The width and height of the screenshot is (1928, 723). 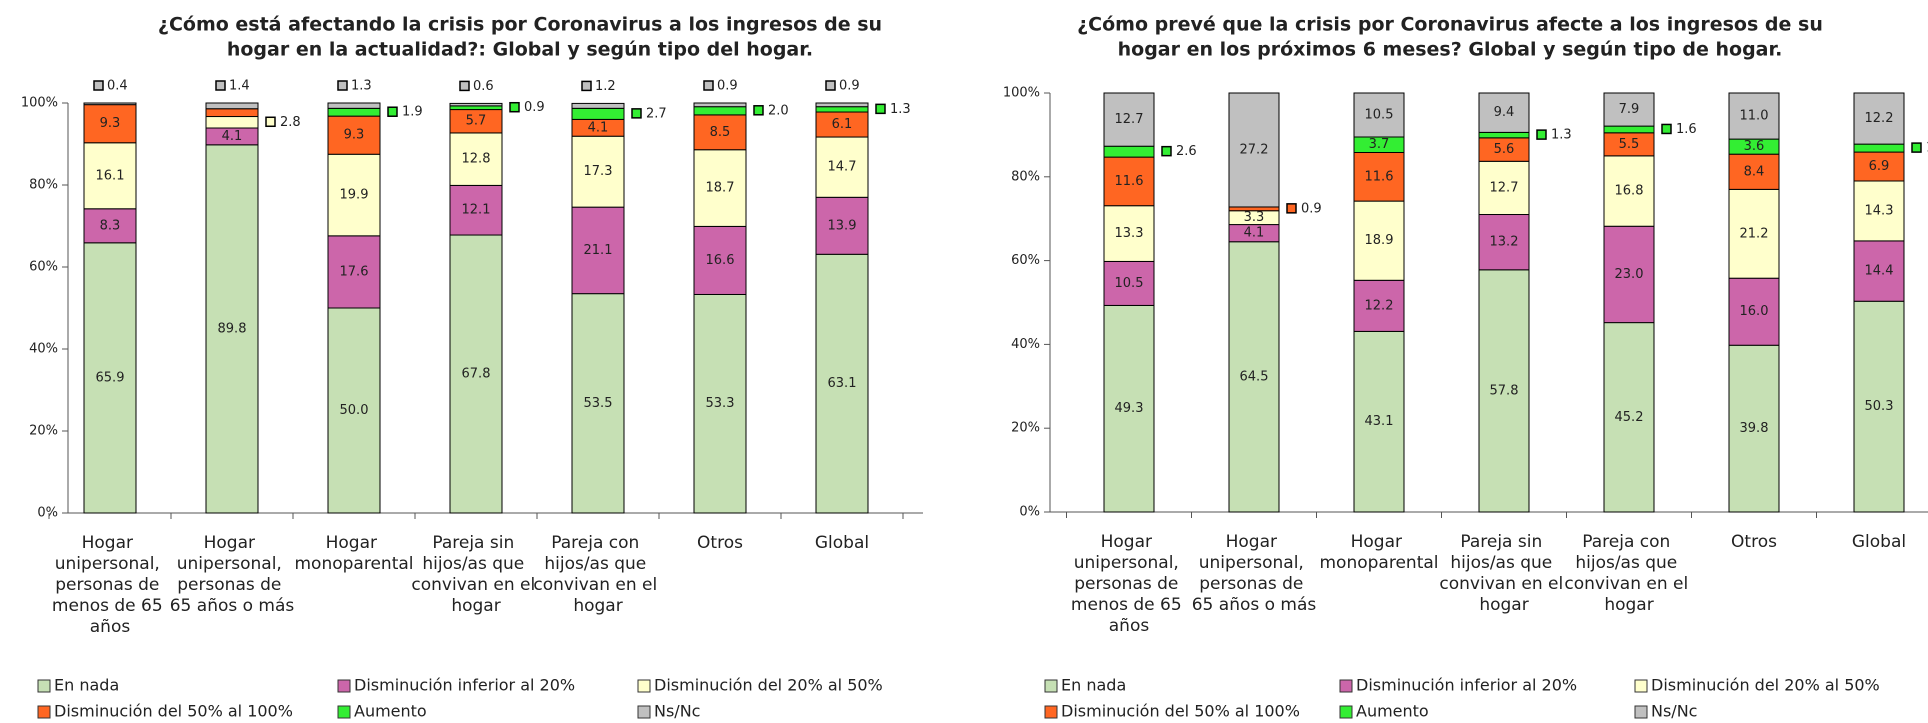 I want to click on value-label: 16.8, so click(x=1629, y=191).